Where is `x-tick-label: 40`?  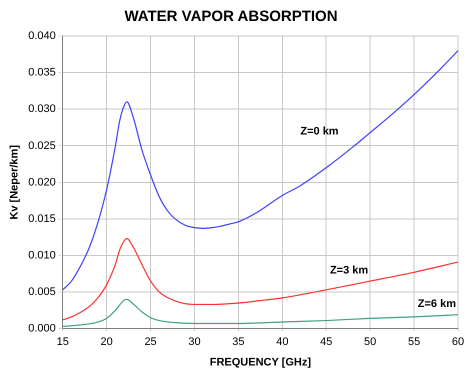
x-tick-label: 40 is located at coordinates (282, 342).